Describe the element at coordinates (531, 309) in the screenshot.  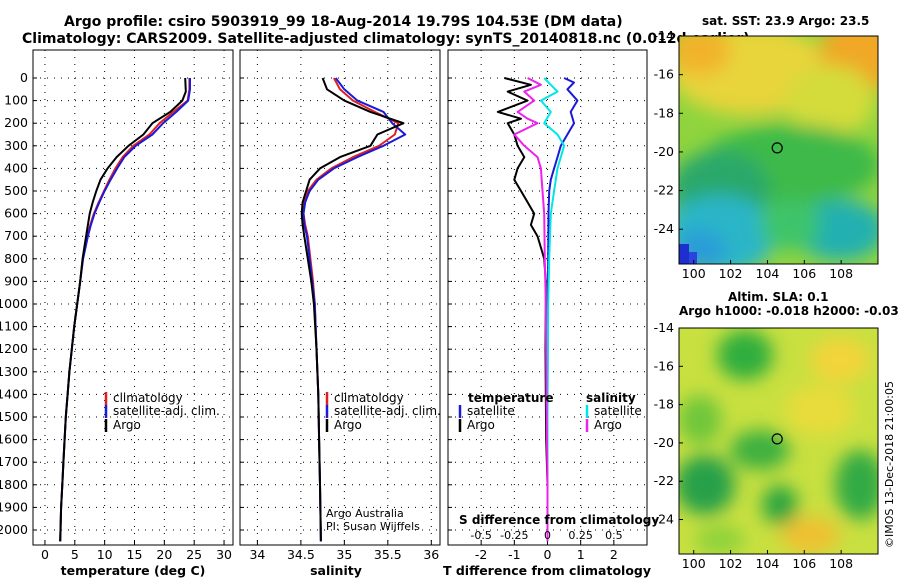
I see `series-line-salinity-argo` at that location.